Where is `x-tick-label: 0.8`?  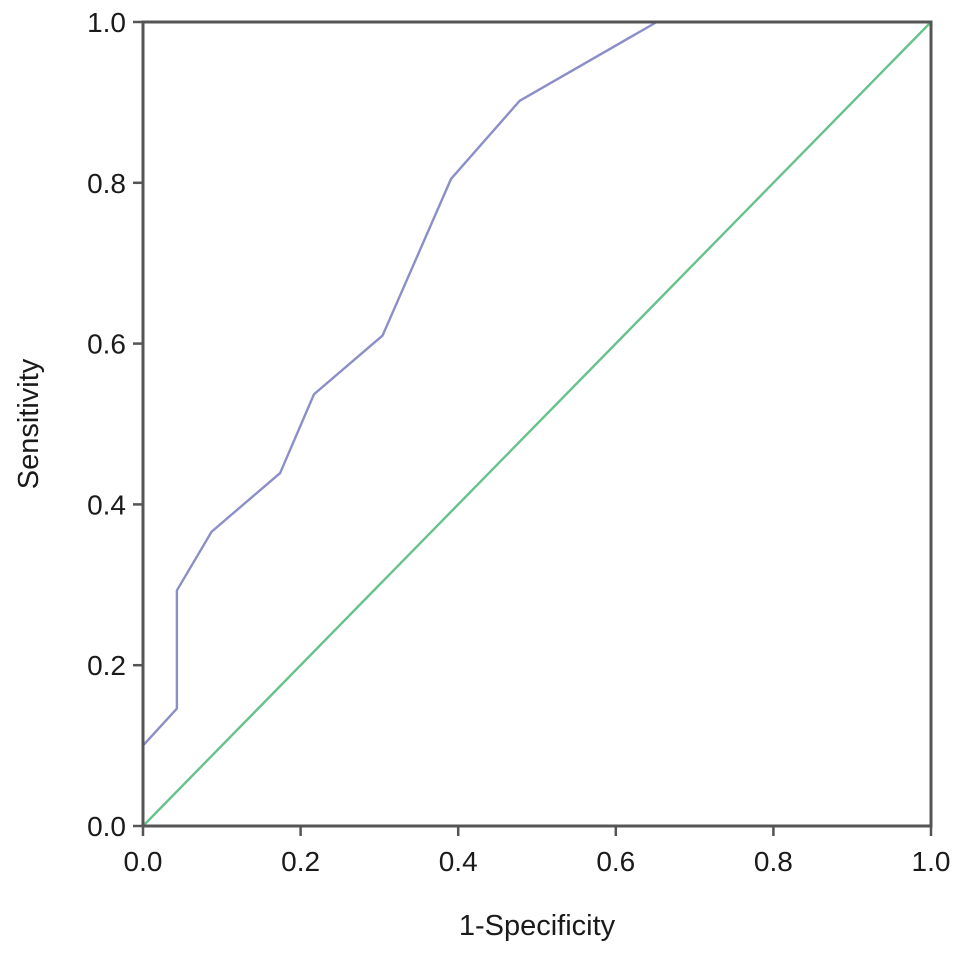
x-tick-label: 0.8 is located at coordinates (773, 861).